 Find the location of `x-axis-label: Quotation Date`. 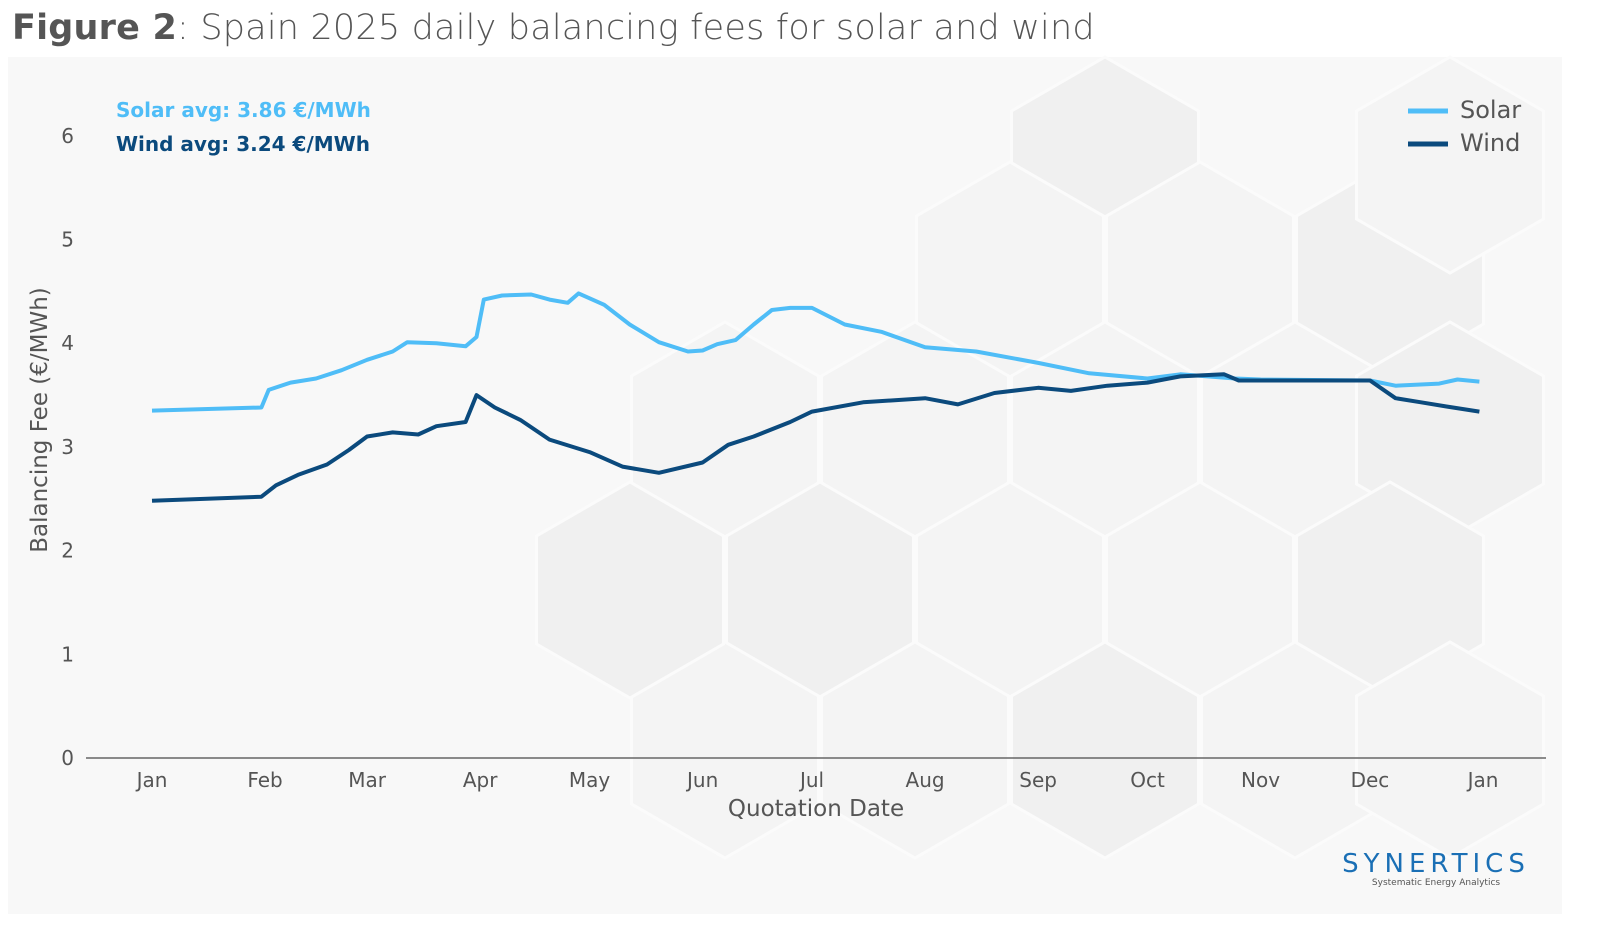

x-axis-label: Quotation Date is located at coordinates (816, 809).